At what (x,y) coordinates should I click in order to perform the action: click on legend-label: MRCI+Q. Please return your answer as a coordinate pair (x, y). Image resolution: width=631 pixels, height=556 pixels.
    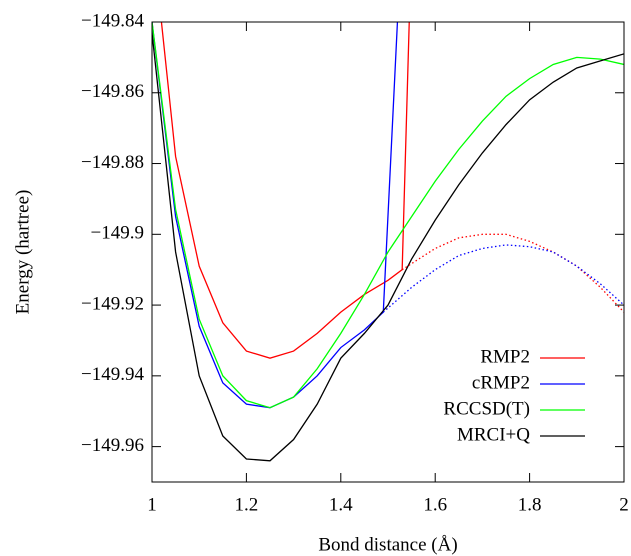
    Looking at the image, I should click on (493, 434).